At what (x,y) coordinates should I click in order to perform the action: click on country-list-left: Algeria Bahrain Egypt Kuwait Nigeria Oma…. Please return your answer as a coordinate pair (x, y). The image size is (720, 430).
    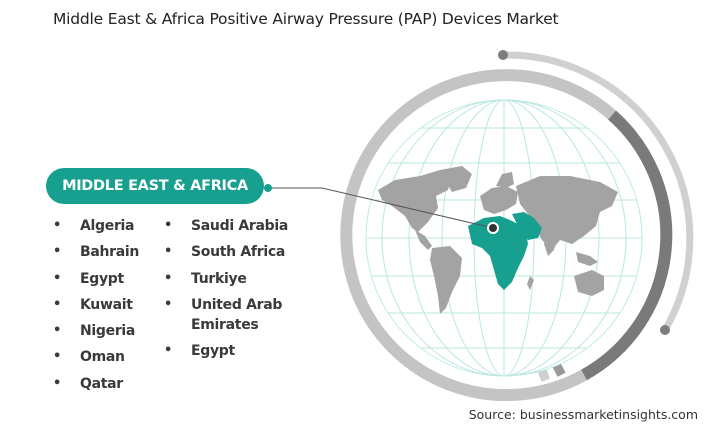
    Looking at the image, I should click on (96, 308).